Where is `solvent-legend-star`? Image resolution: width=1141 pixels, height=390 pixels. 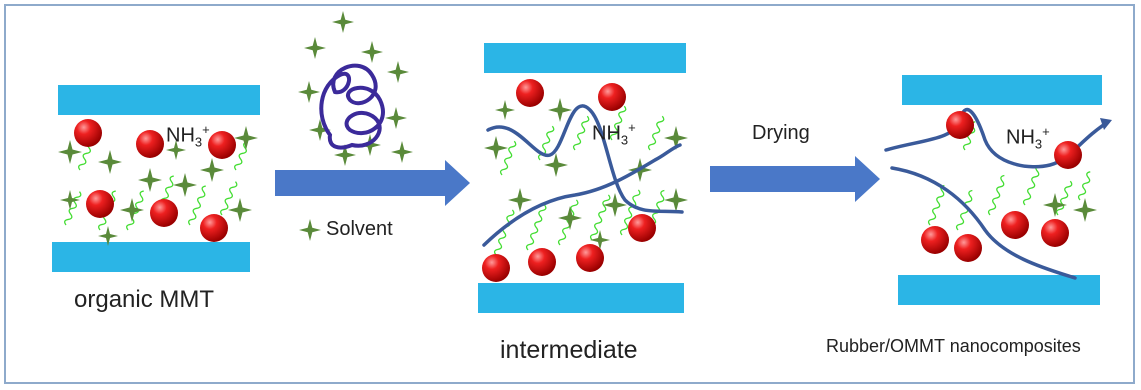
solvent-legend-star is located at coordinates (310, 230).